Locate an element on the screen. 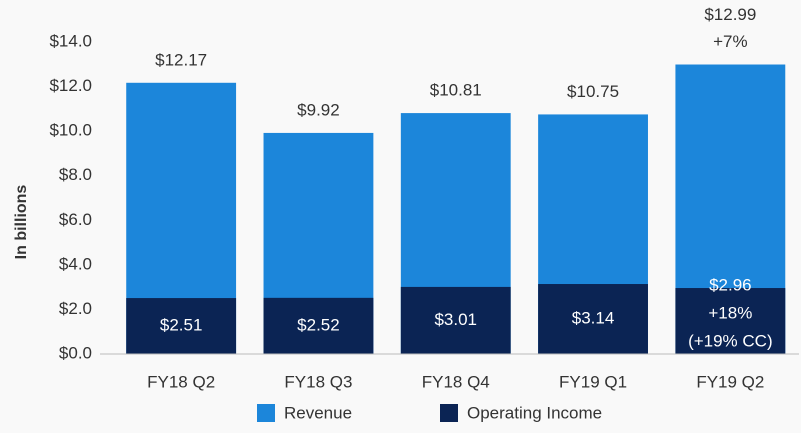 The image size is (801, 433). annotation: +7% is located at coordinates (730, 41).